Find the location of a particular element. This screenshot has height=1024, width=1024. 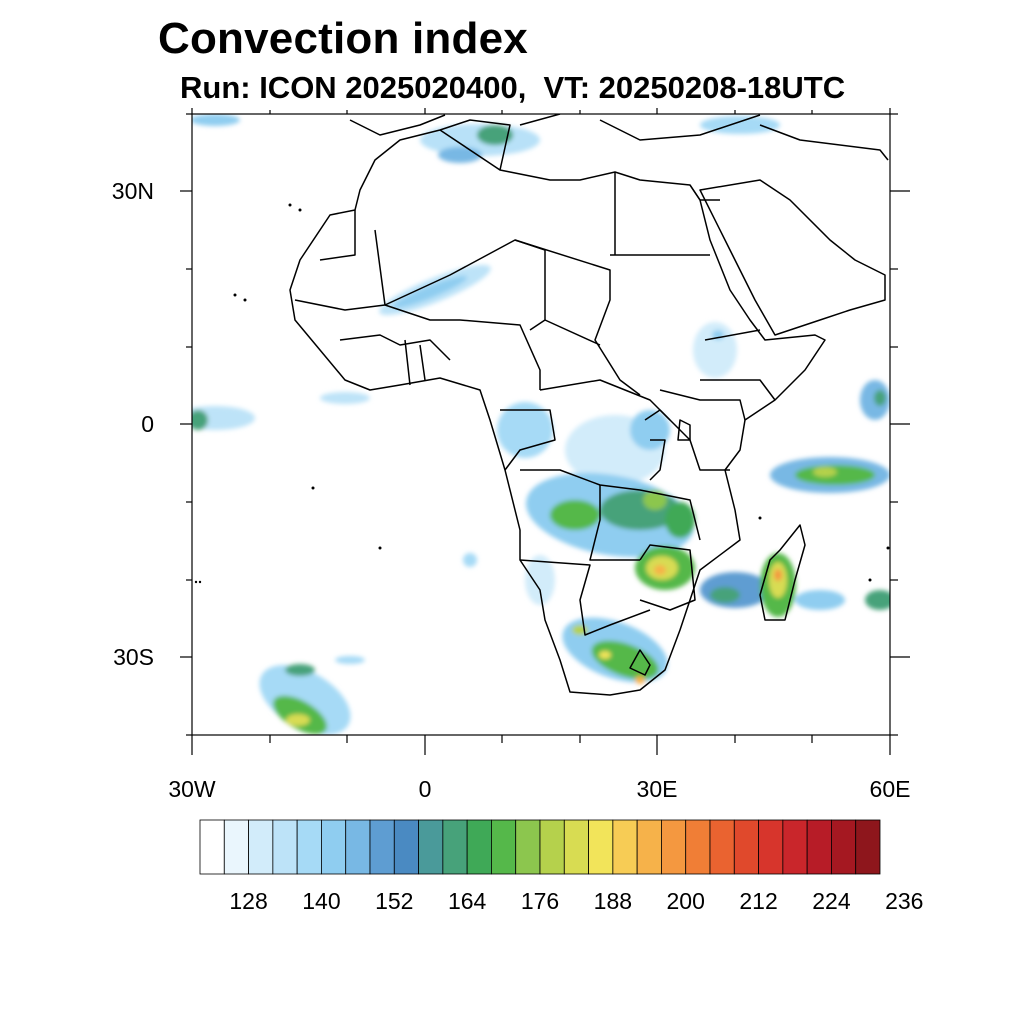

x-tick-0: 0 is located at coordinates (425, 789).